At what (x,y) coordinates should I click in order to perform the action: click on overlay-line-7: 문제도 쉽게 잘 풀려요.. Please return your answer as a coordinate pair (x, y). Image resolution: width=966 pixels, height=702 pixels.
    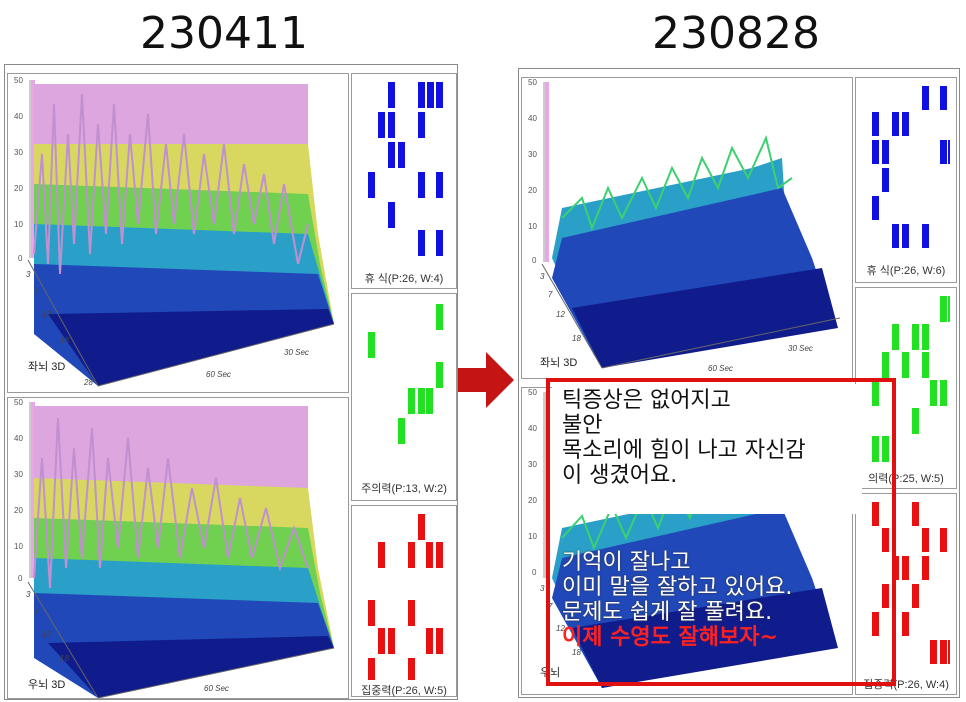
    Looking at the image, I should click on (667, 612).